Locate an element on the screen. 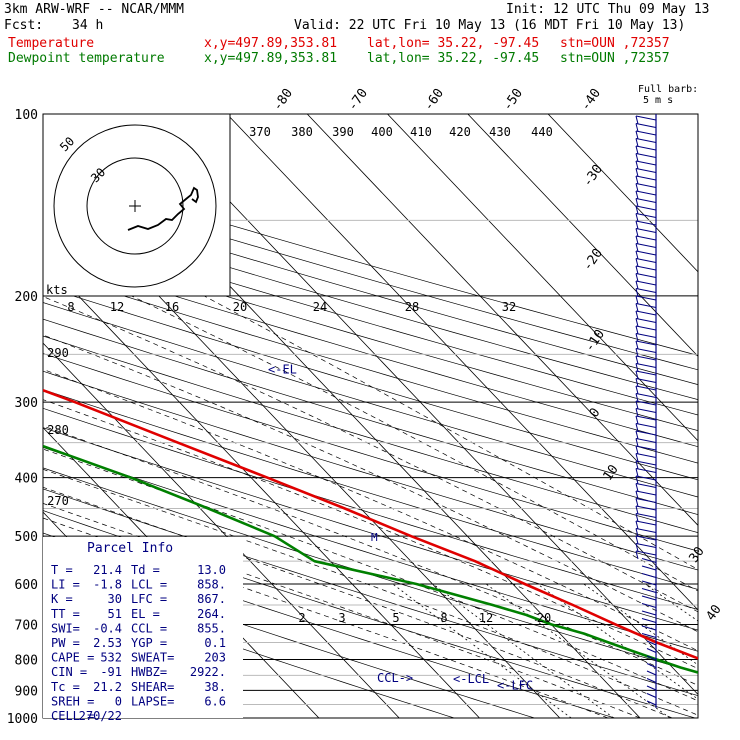 Image resolution: width=740 pixels, height=740 pixels. fcst-value: 34 h is located at coordinates (88, 25).